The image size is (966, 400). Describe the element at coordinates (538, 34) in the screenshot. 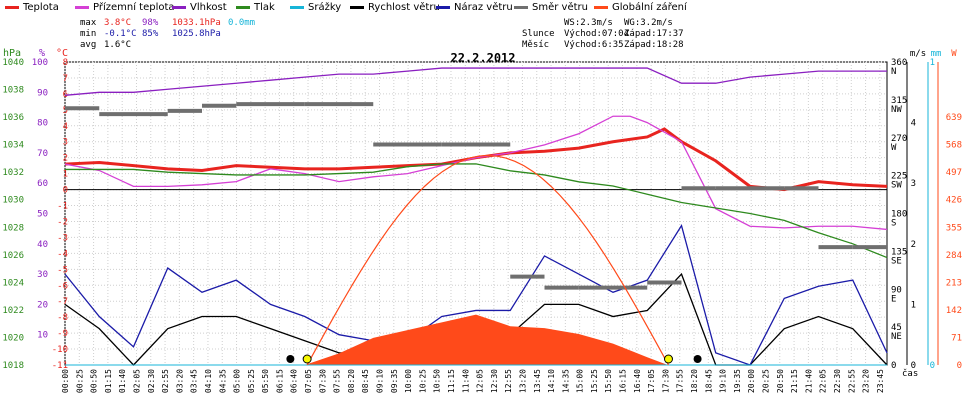

I see `astro-sun-label: Slunce` at that location.